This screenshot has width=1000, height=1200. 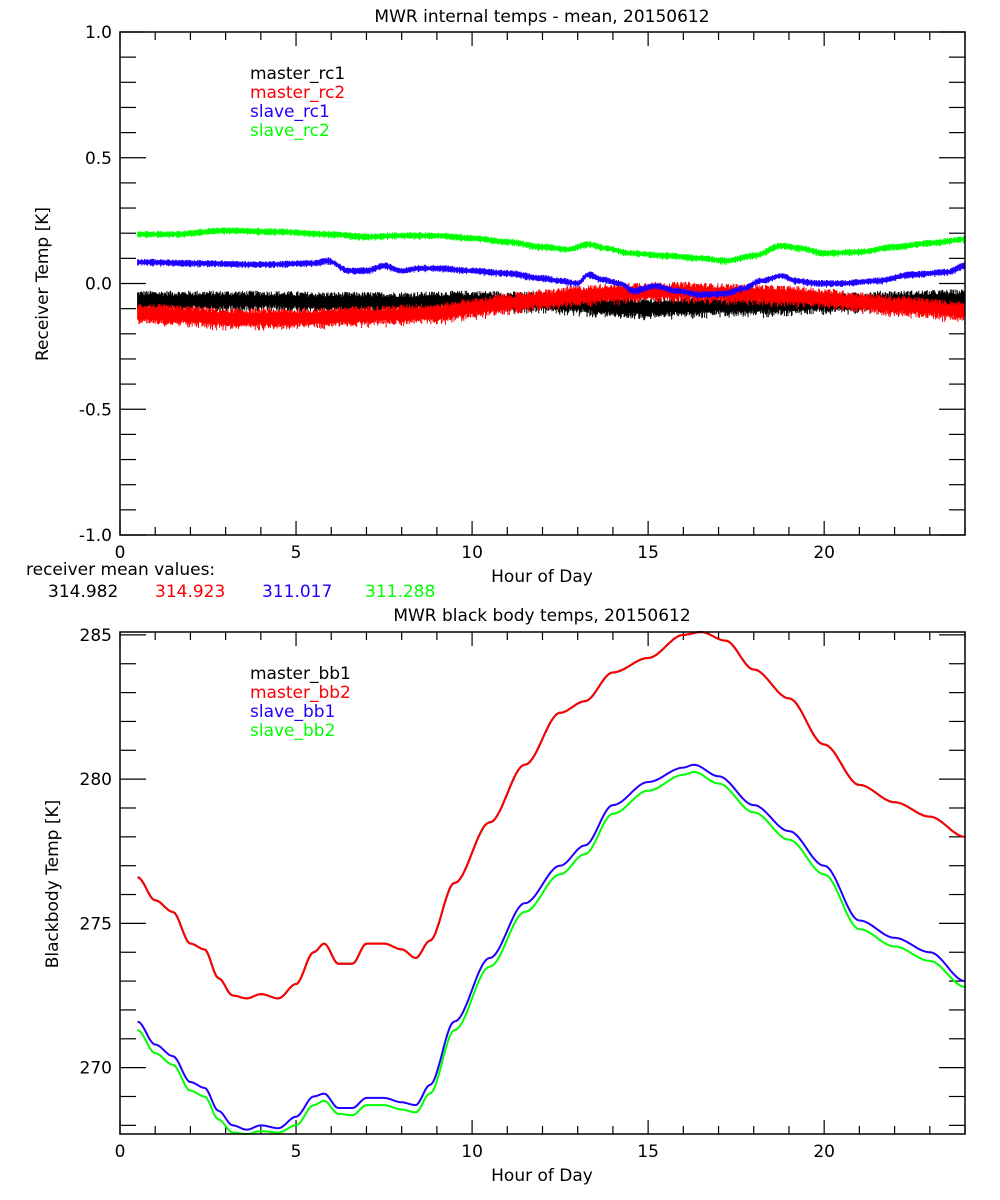 I want to click on y-tick-label: 0.5, so click(x=98, y=159).